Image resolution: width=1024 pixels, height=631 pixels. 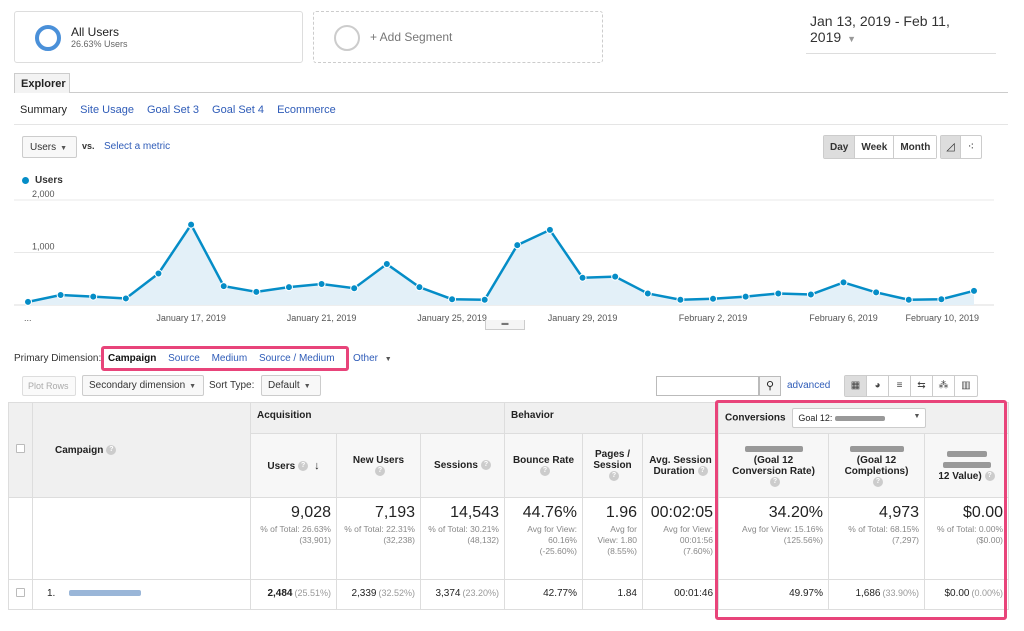 What do you see at coordinates (878, 386) in the screenshot?
I see `pie-chart-view-icon: ◕` at bounding box center [878, 386].